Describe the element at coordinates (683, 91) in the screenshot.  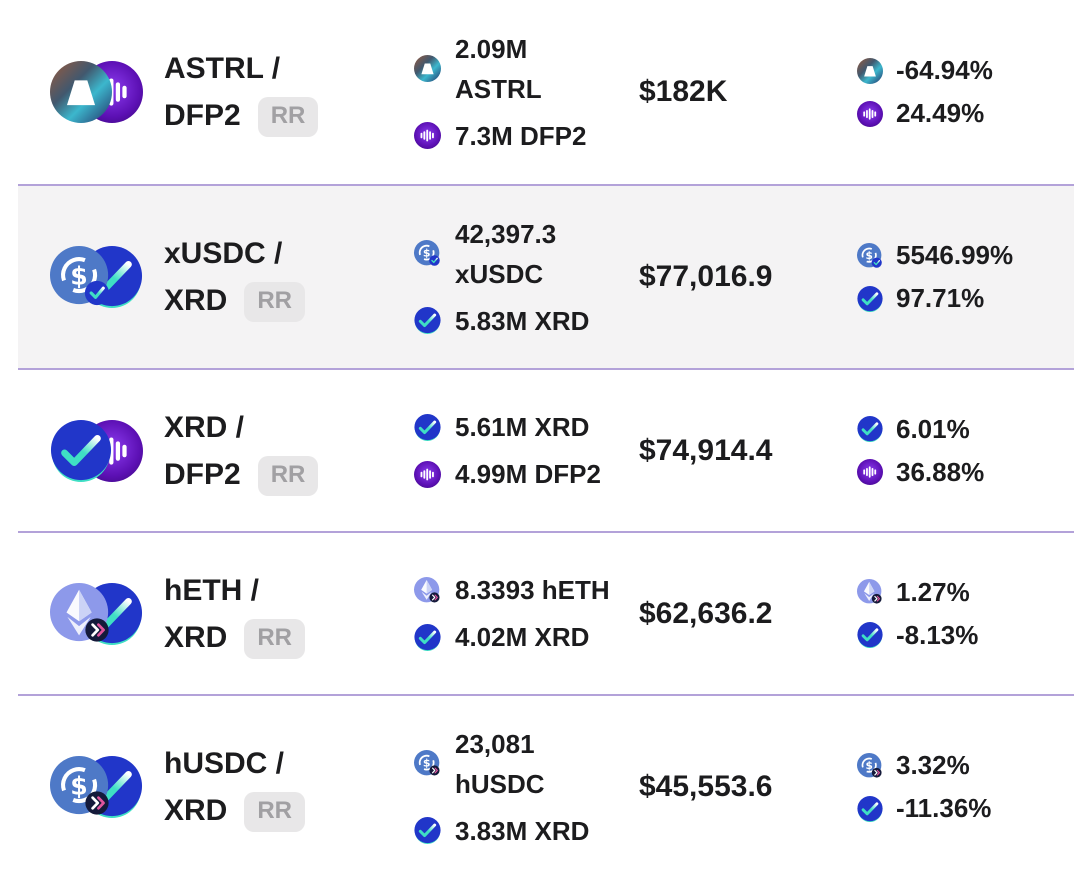
I see `pool-value: $182K` at that location.